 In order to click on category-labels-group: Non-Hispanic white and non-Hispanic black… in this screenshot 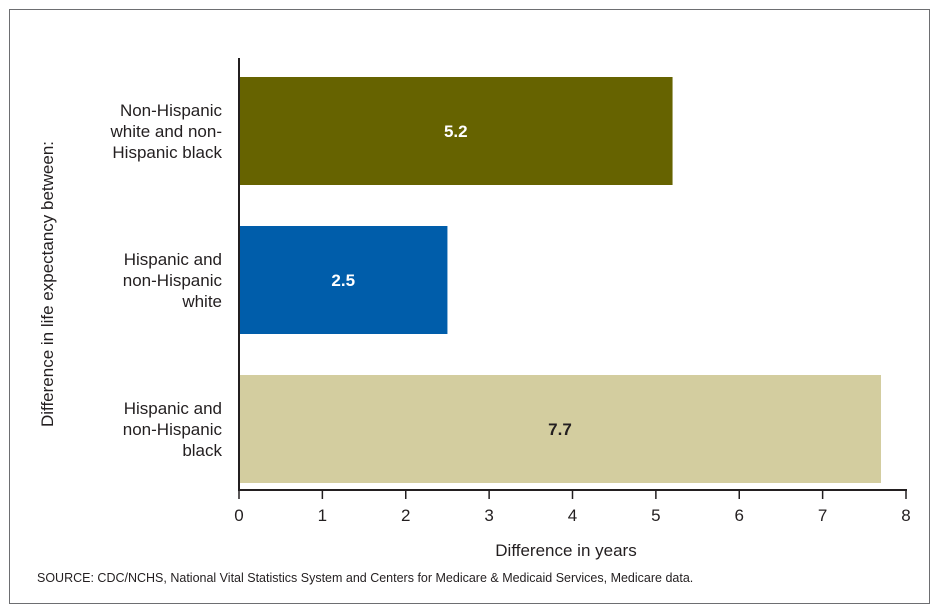, I will do `click(165, 280)`.